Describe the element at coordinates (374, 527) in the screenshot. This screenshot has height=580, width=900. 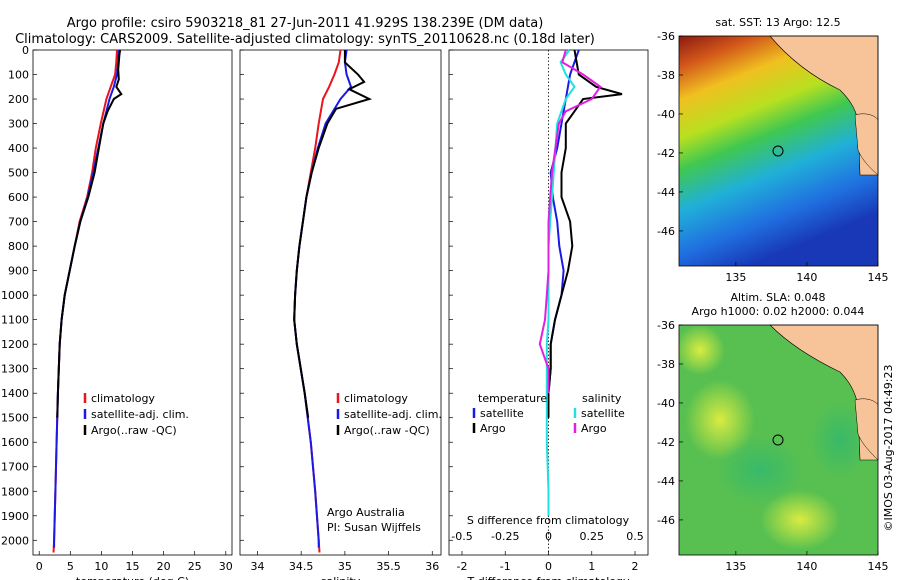
I see `annotation-text: PI: Susan Wijffels` at that location.